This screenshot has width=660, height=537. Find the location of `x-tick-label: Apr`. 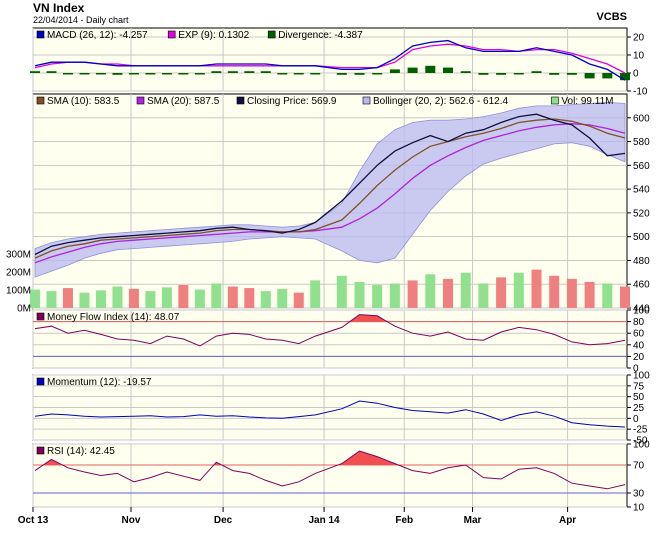

x-tick-label: Apr is located at coordinates (567, 520).